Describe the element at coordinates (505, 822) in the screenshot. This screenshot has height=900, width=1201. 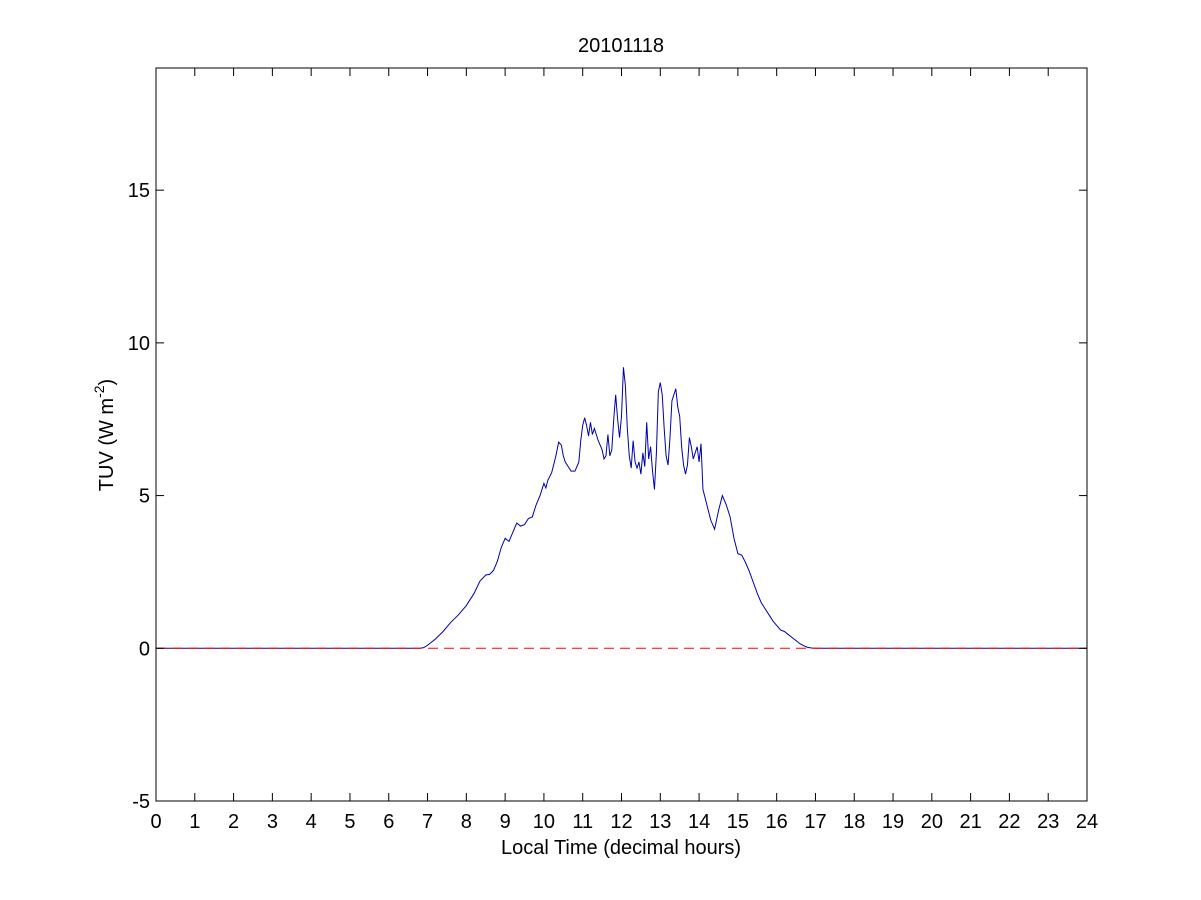
I see `x-tick-label: 9` at that location.